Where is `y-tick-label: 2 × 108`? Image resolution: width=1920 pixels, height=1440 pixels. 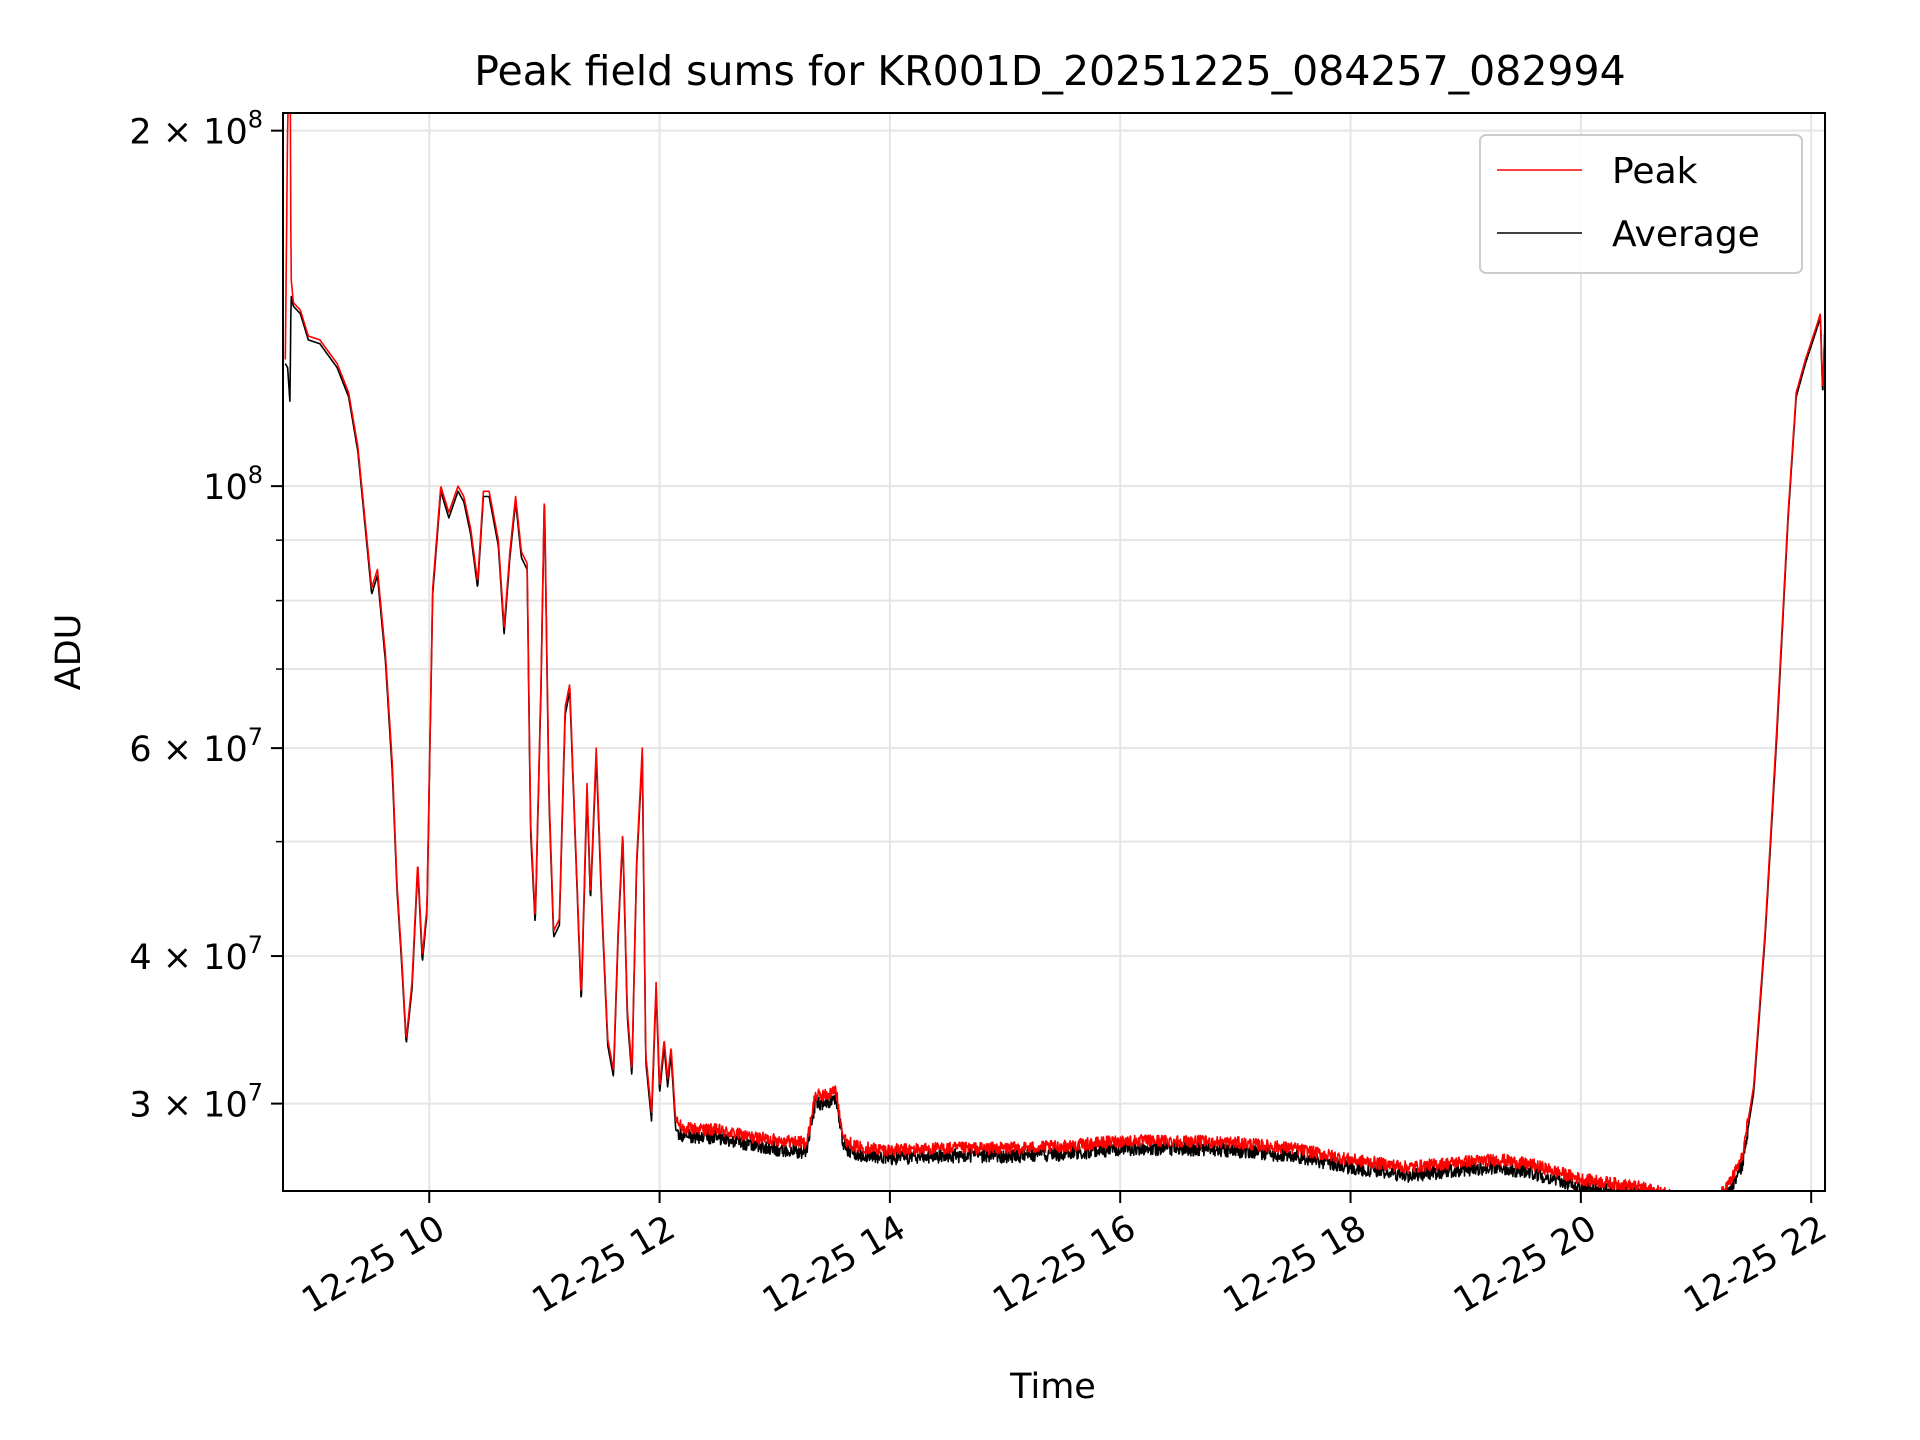 y-tick-label: 2 × 108 is located at coordinates (196, 129).